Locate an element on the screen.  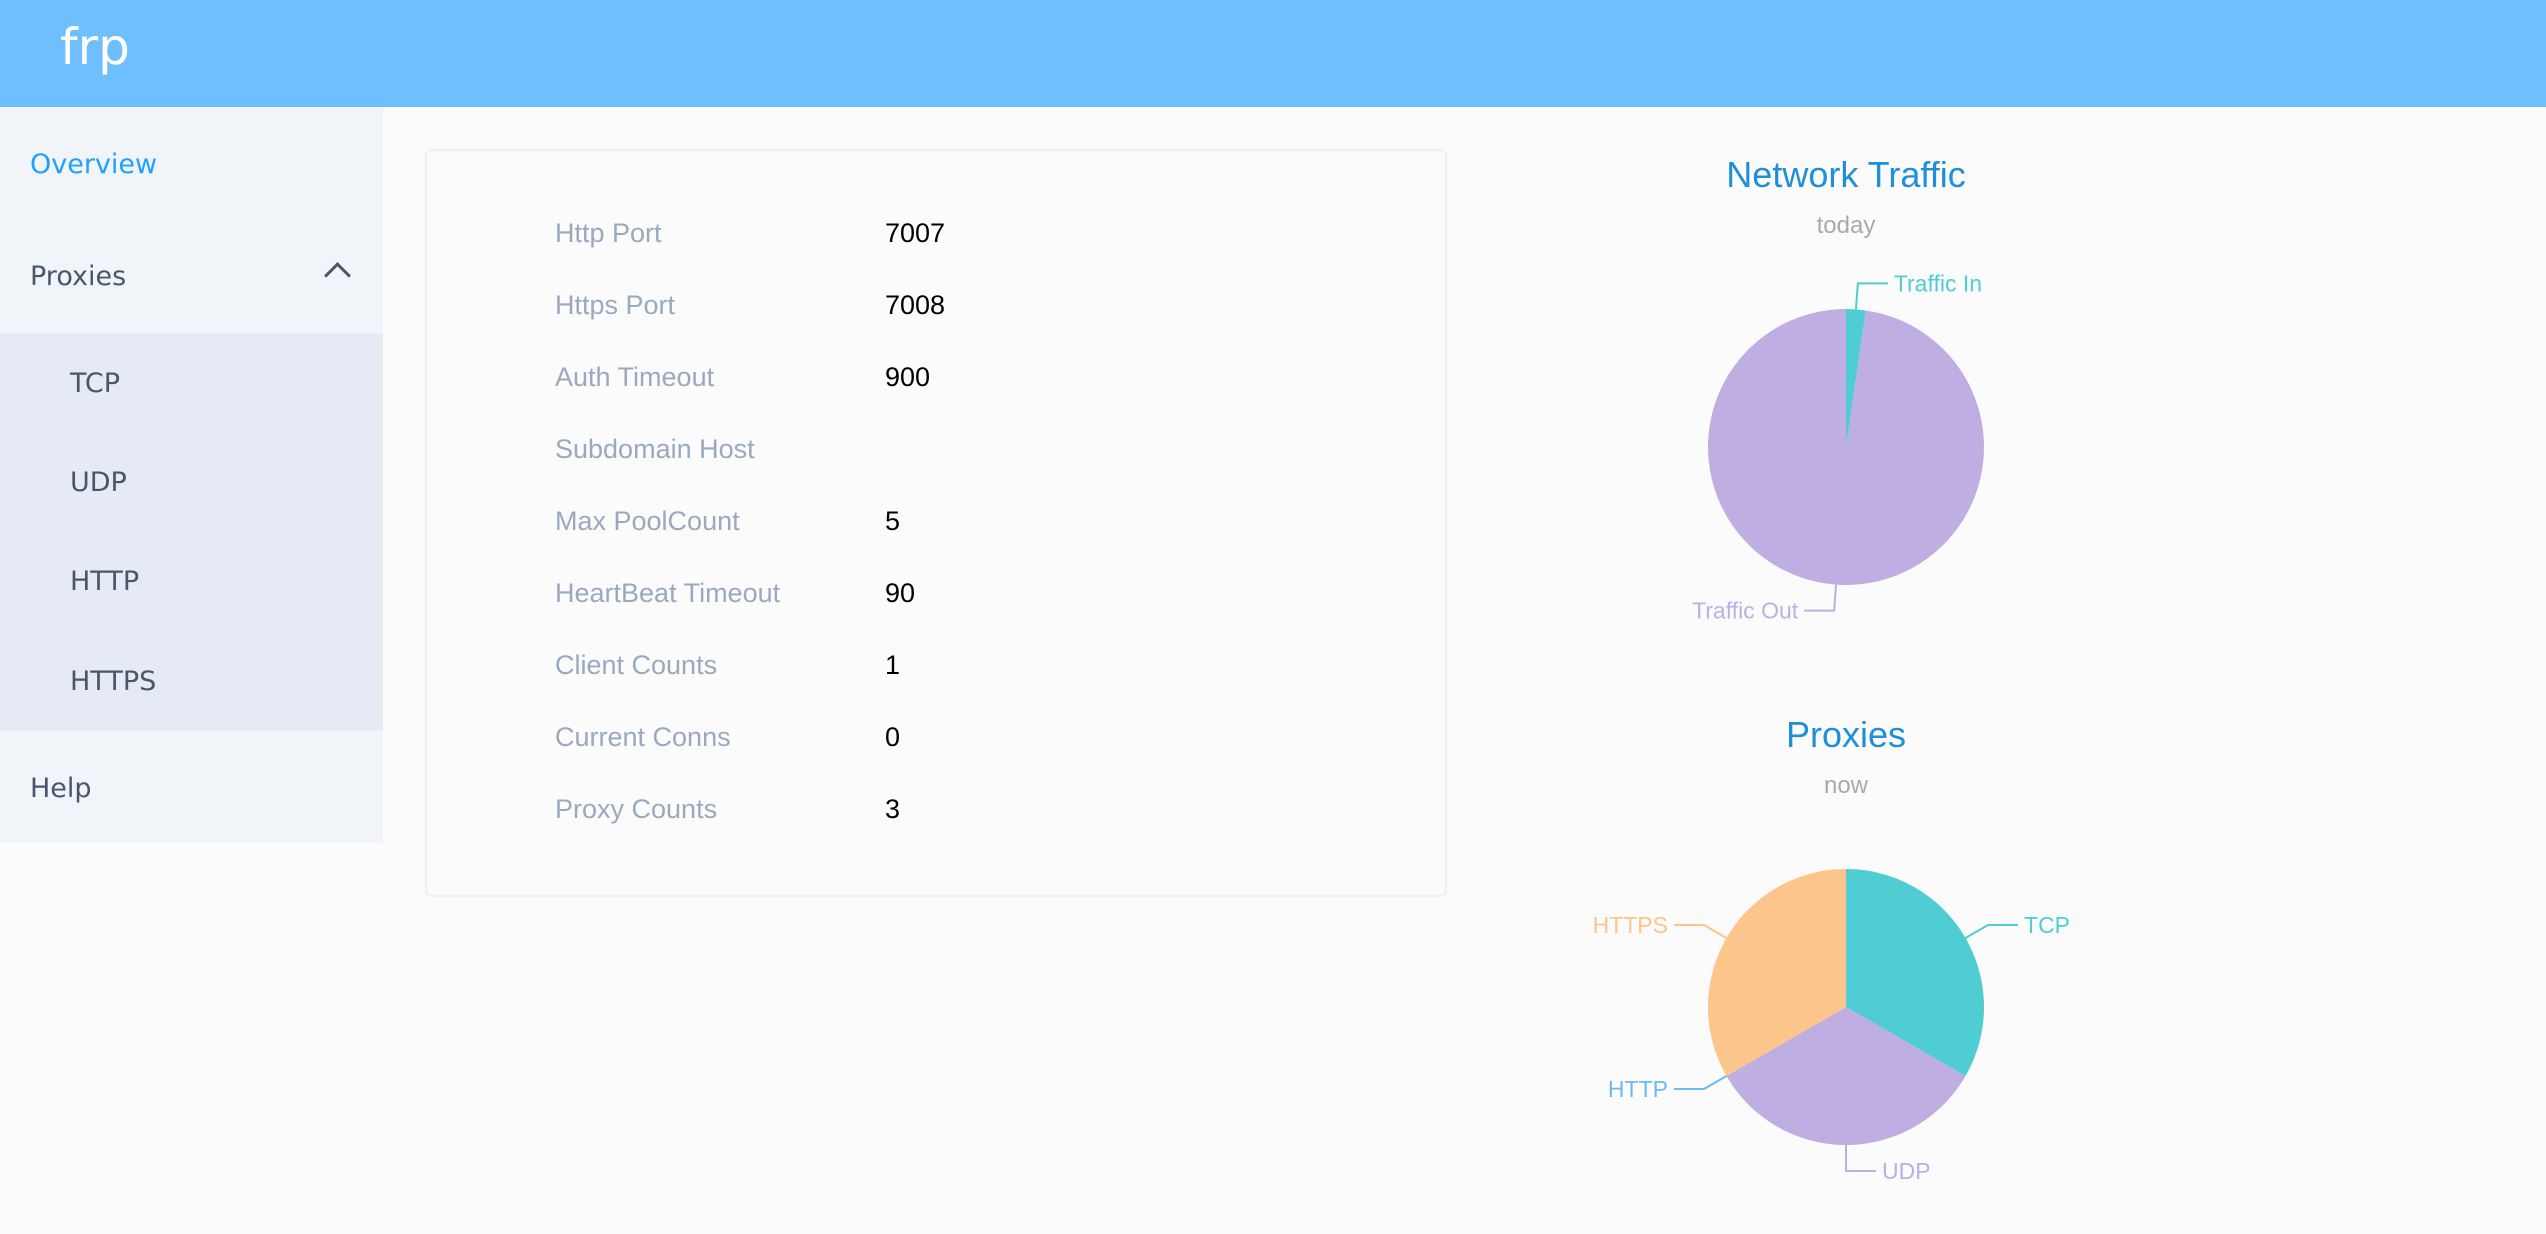
label-line-traffic-out is located at coordinates (1821, 598).